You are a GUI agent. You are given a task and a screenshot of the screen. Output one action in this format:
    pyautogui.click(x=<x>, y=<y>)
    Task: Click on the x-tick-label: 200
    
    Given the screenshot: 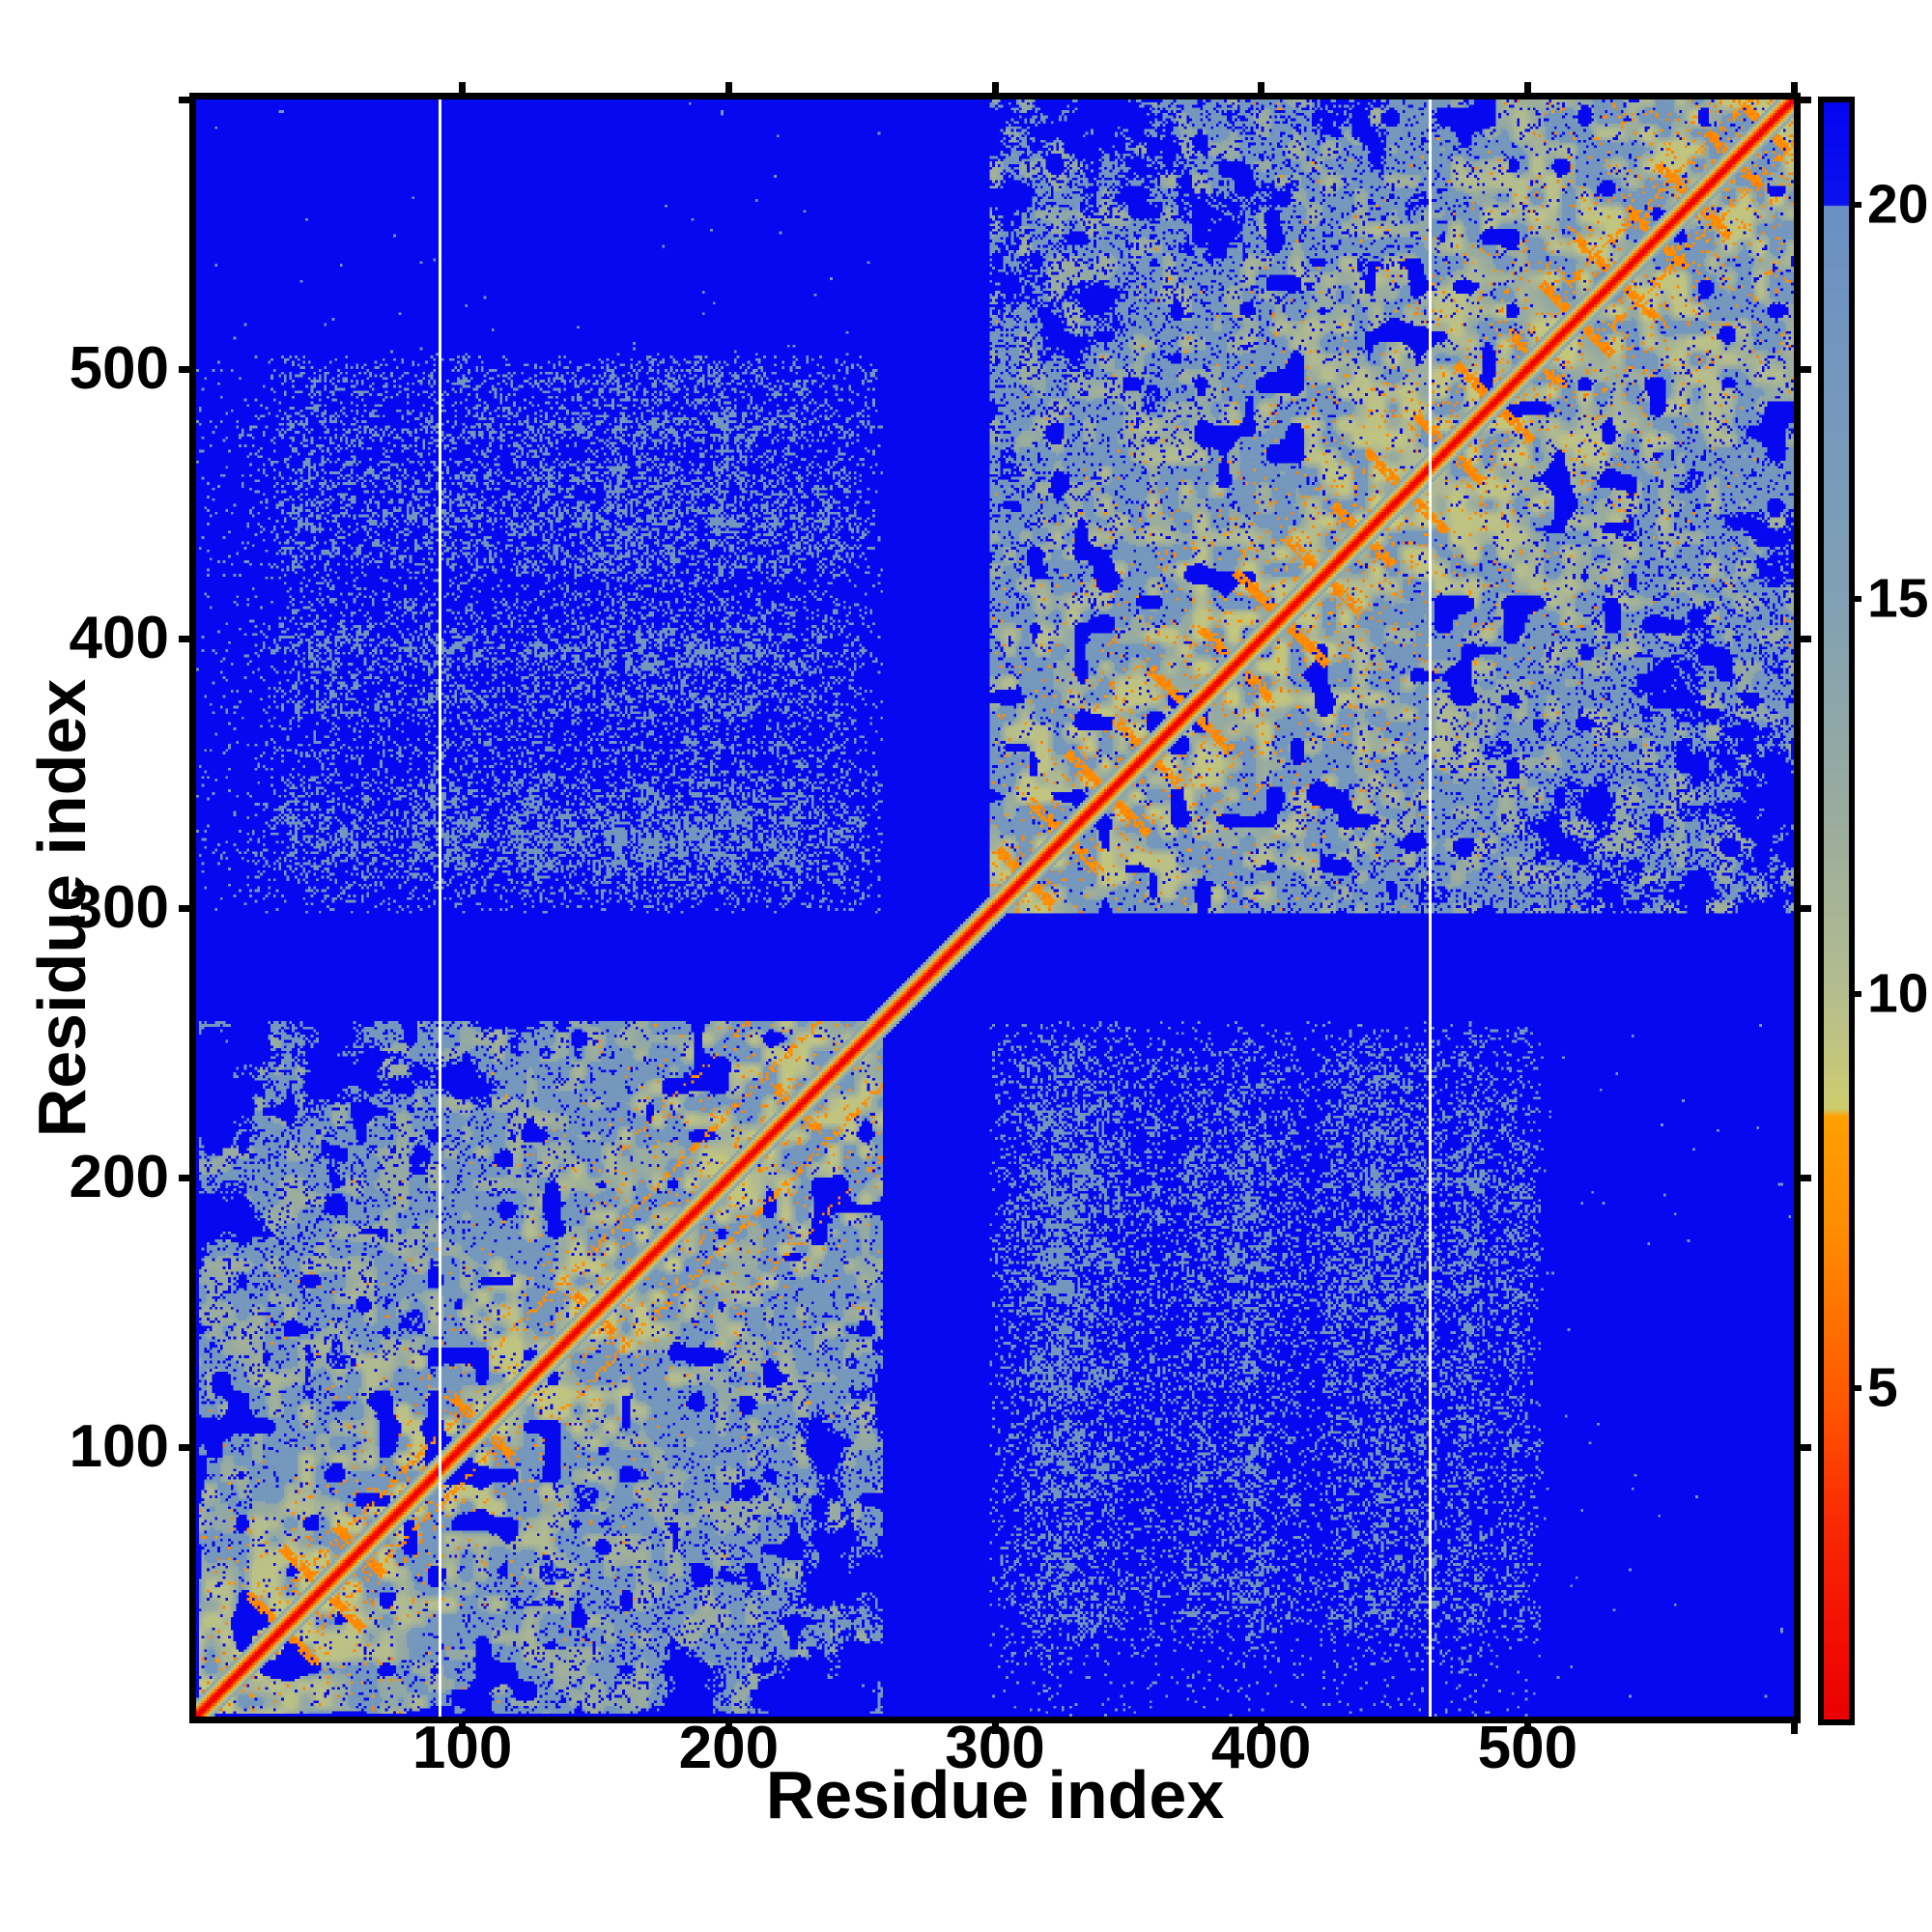 What is the action you would take?
    pyautogui.click(x=729, y=1748)
    